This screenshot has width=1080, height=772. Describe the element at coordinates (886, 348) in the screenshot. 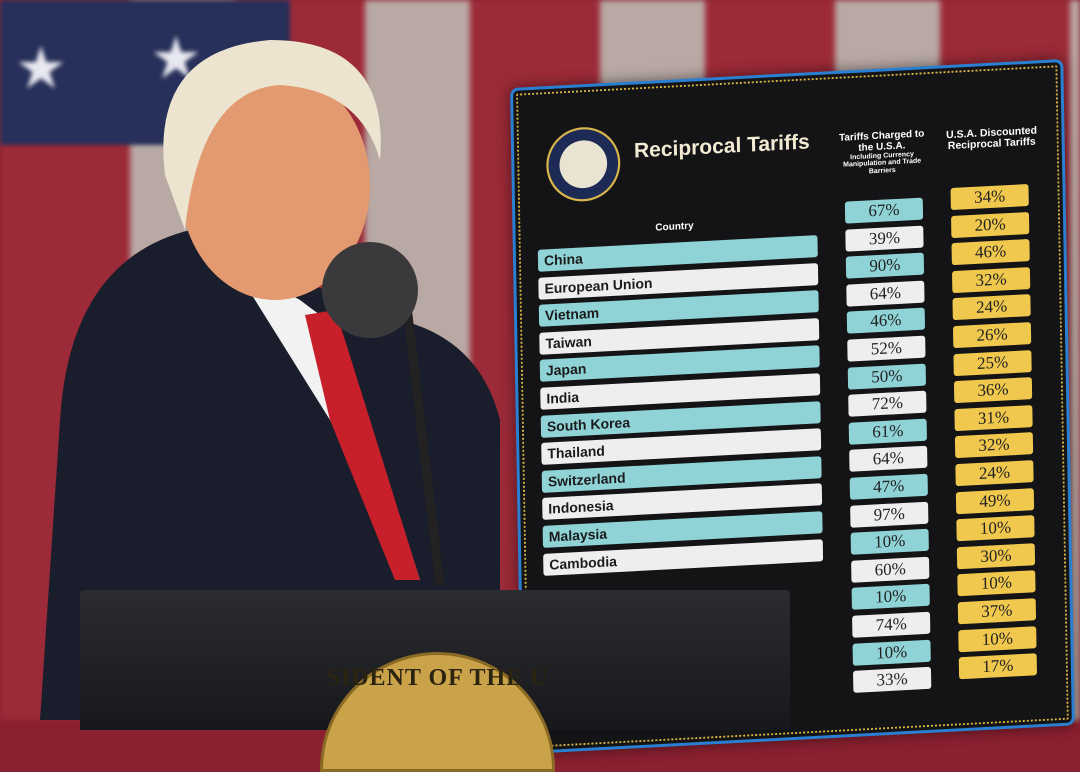

I see `charged-cell: 52%` at that location.